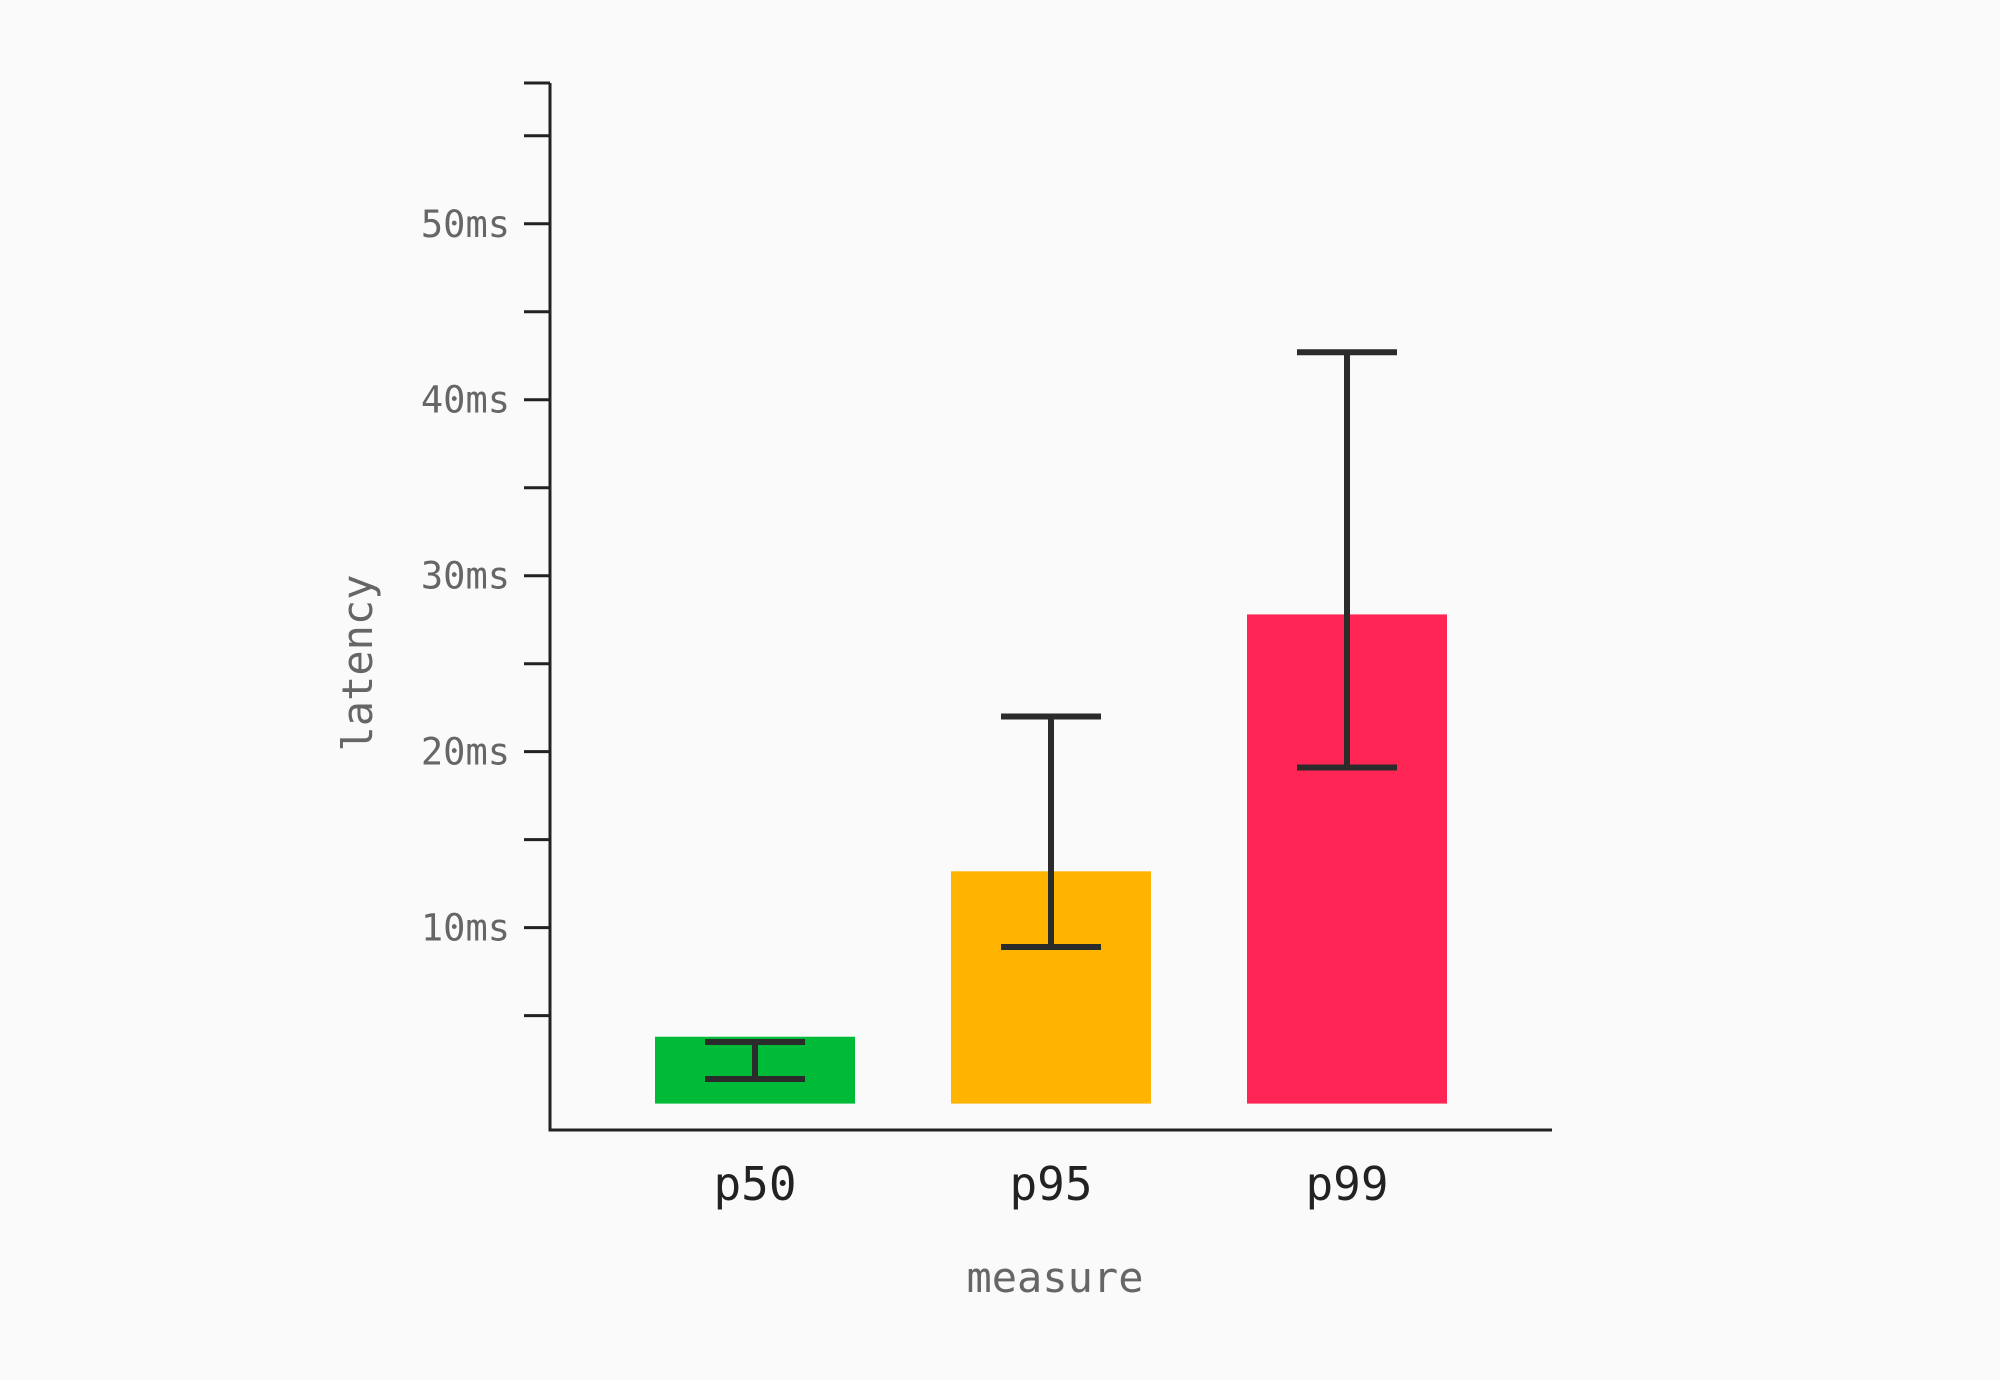 This screenshot has width=2000, height=1380. I want to click on x-tick-label-p50: p50, so click(754, 1184).